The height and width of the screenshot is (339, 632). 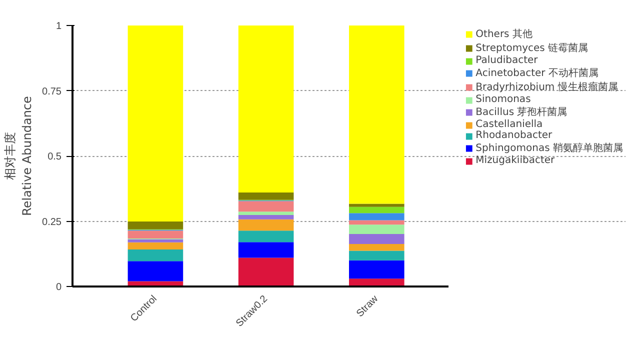 What do you see at coordinates (59, 26) in the screenshot?
I see `y-tick-label: 1` at bounding box center [59, 26].